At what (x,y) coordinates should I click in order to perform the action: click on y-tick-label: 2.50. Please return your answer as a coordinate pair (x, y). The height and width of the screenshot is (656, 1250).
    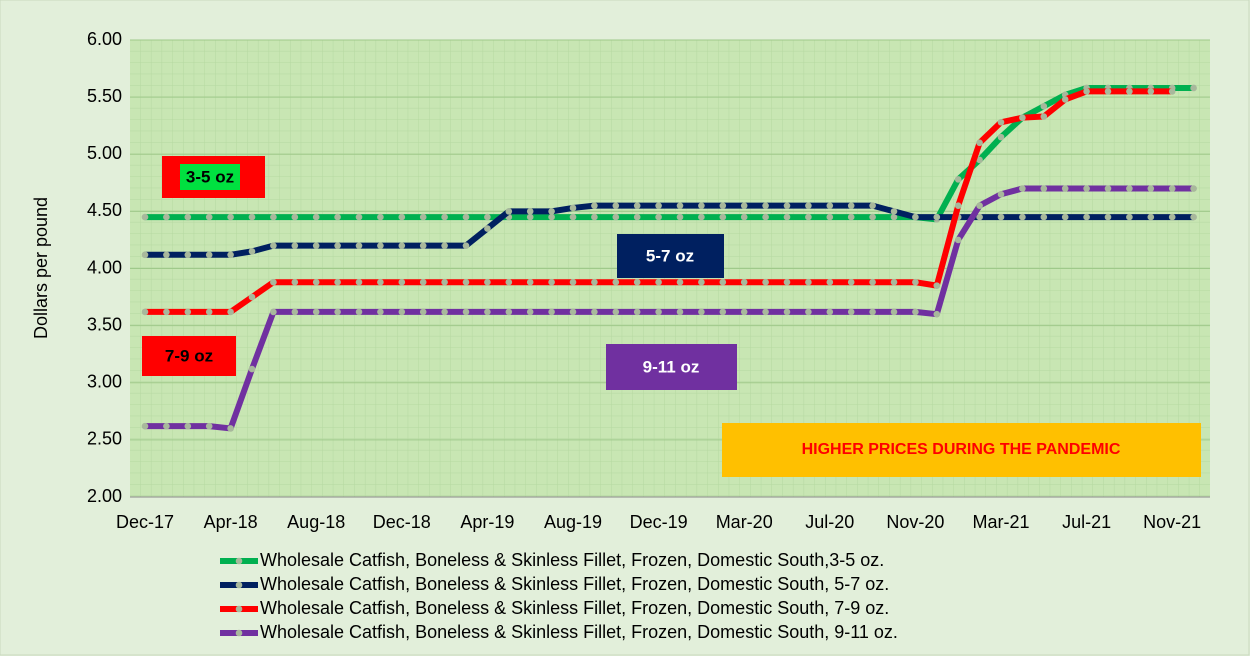
    Looking at the image, I should click on (104, 439).